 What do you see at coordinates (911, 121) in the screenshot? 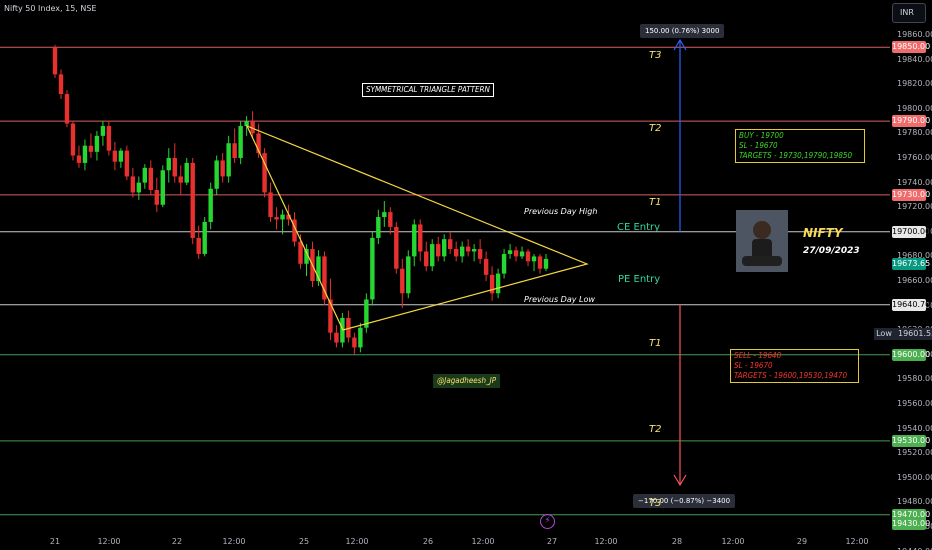
I see `level-price-tag: 19790.00` at bounding box center [911, 121].